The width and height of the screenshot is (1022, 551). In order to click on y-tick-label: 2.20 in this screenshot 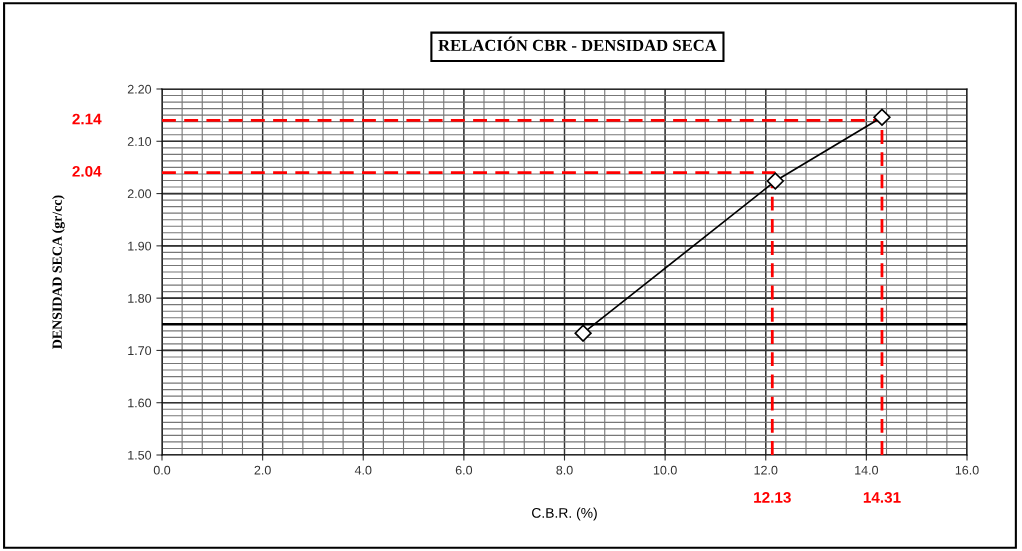, I will do `click(139, 89)`.